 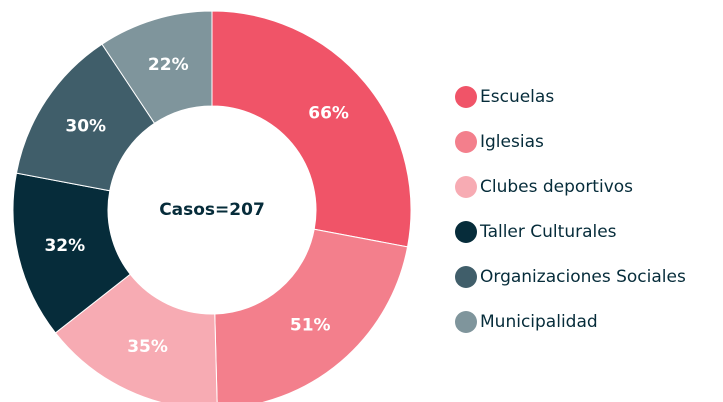 What do you see at coordinates (517, 97) in the screenshot?
I see `legend-label: Escuelas` at bounding box center [517, 97].